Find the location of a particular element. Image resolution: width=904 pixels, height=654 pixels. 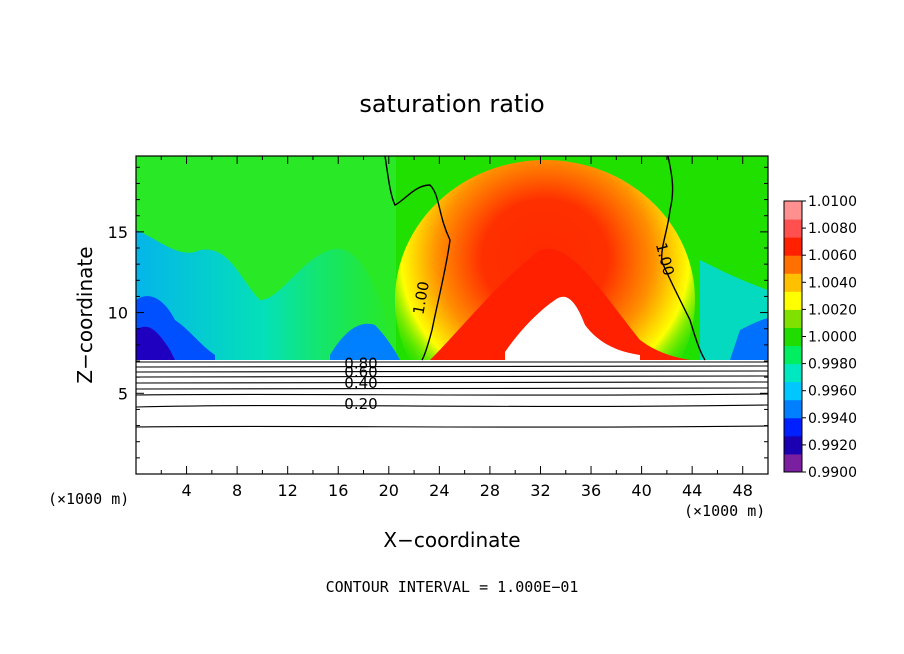

lower-white-region is located at coordinates (452, 417).